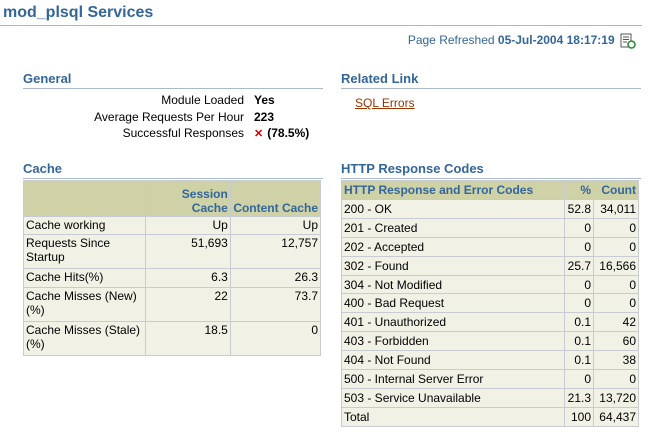 This screenshot has height=435, width=648. I want to click on http-pct-cell: 25.7, so click(579, 265).